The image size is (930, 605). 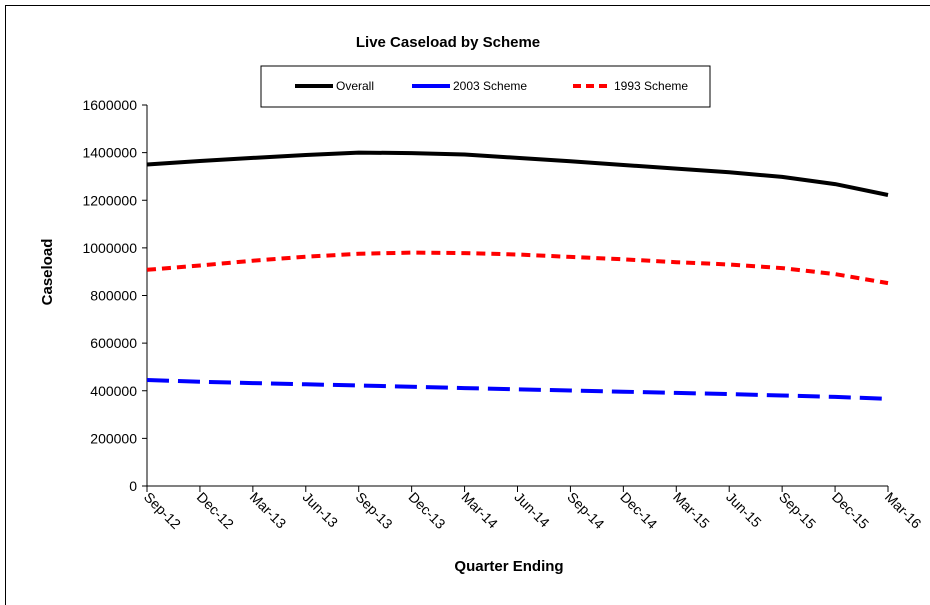 I want to click on legend-label-overall: Overall, so click(x=355, y=86).